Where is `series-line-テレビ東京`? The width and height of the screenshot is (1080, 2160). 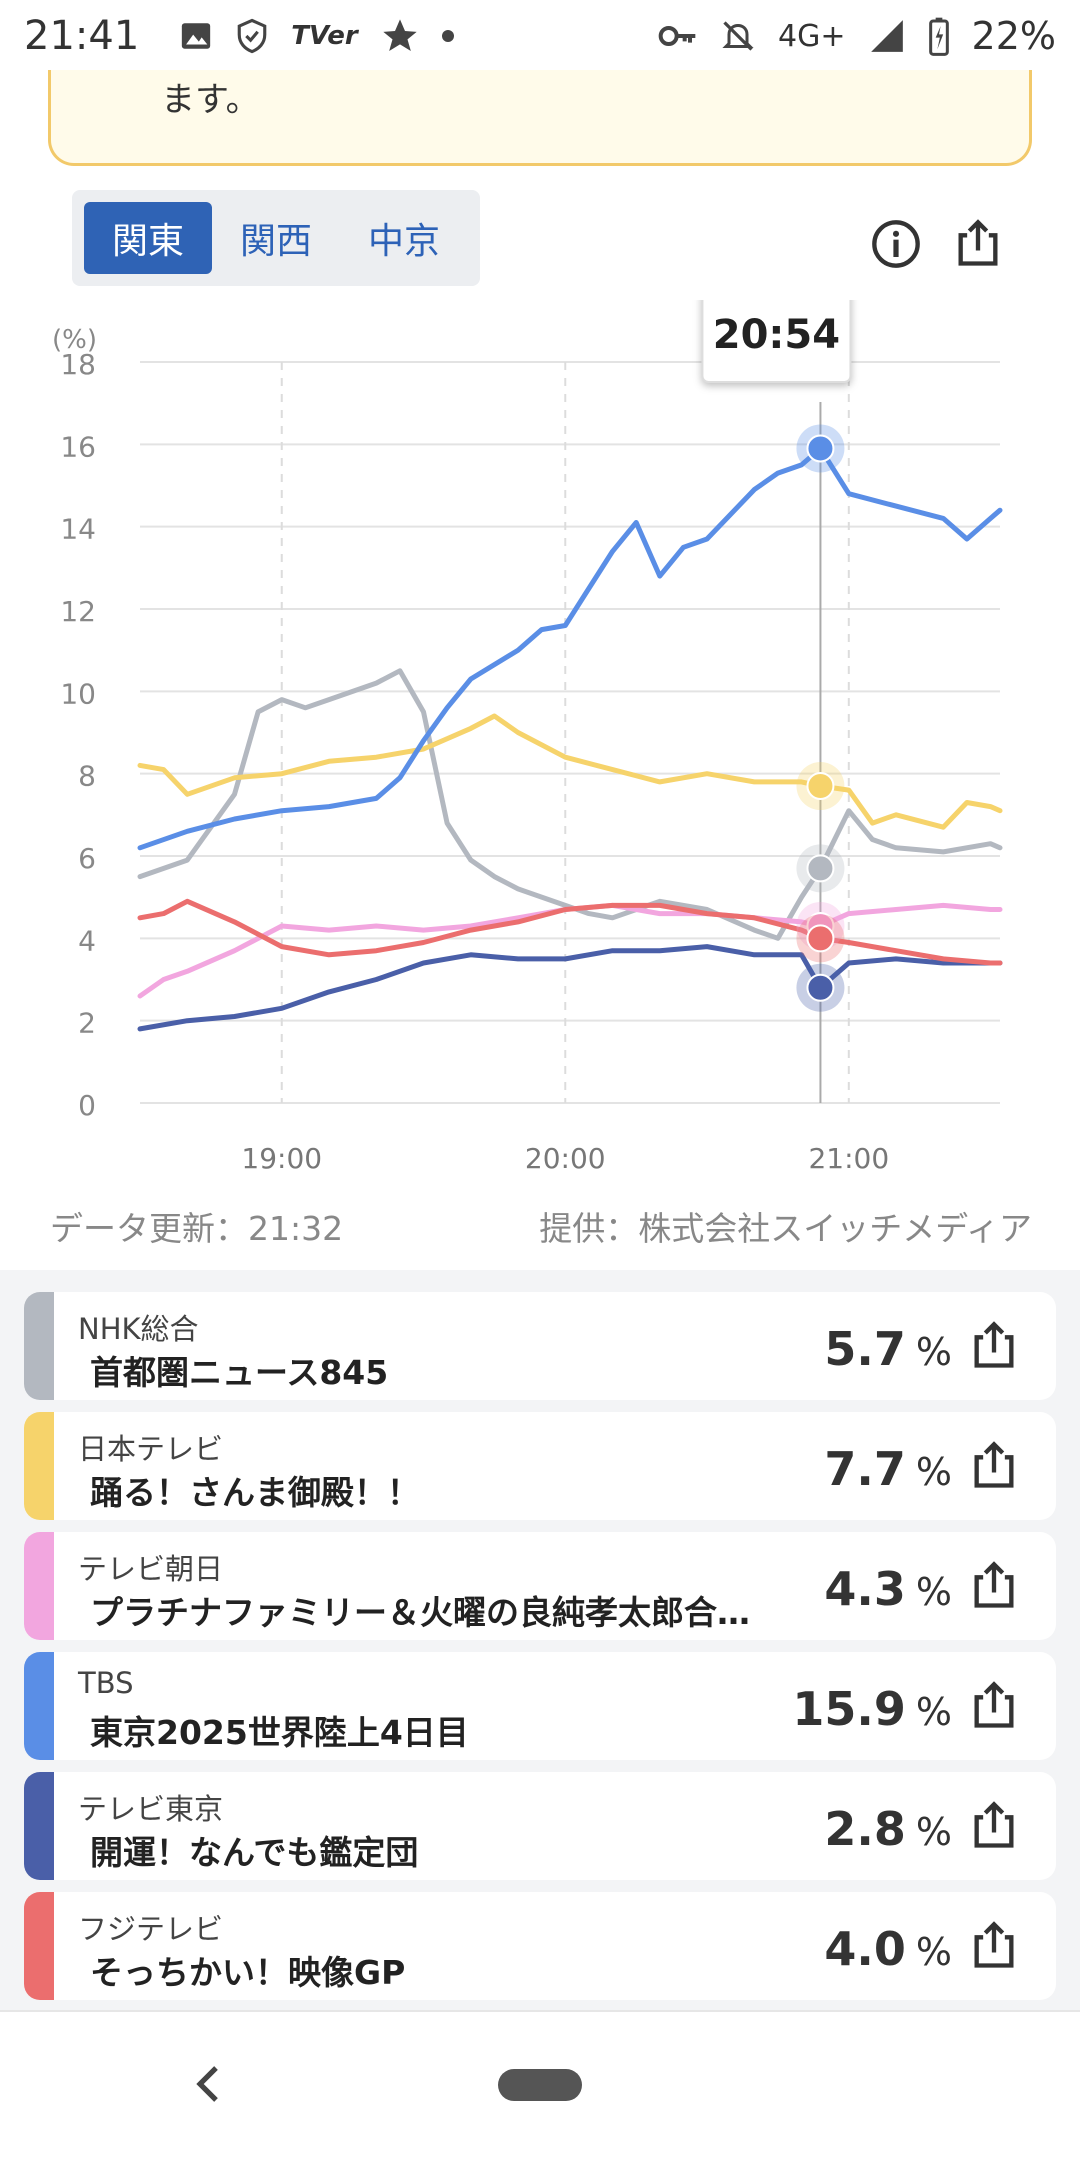 series-line-テレビ東京 is located at coordinates (570, 988).